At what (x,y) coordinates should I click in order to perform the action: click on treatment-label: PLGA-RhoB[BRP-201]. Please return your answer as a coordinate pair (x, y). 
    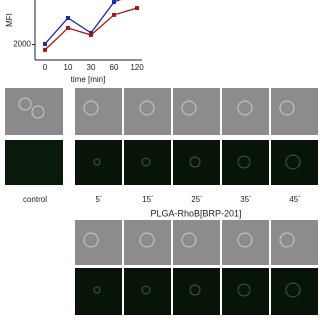
    Looking at the image, I should click on (195, 213).